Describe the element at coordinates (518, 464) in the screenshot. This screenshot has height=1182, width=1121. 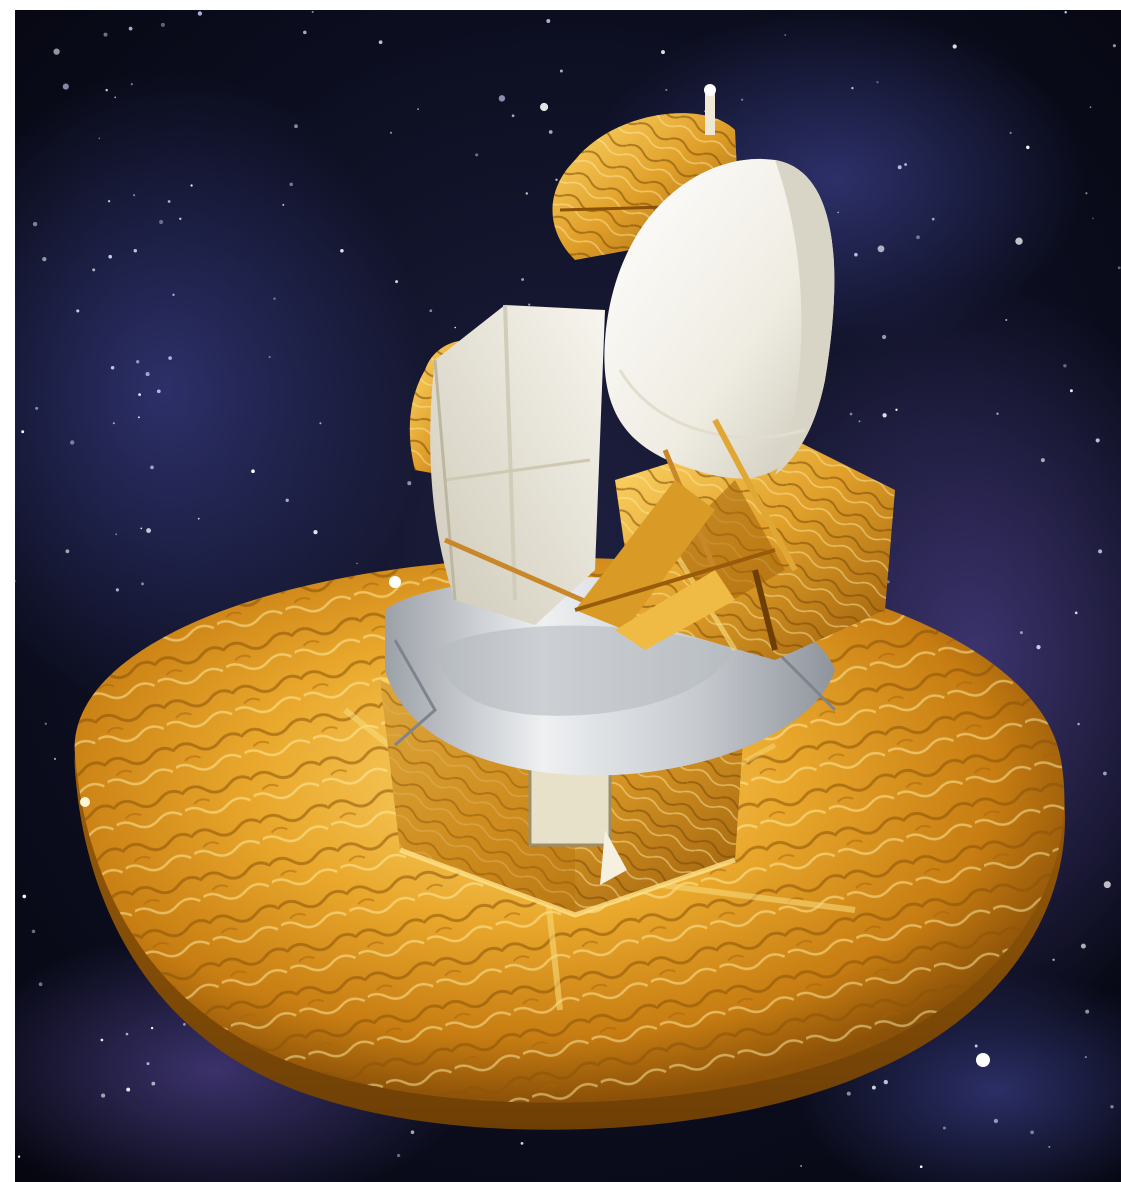
I see `secondary-reflector` at that location.